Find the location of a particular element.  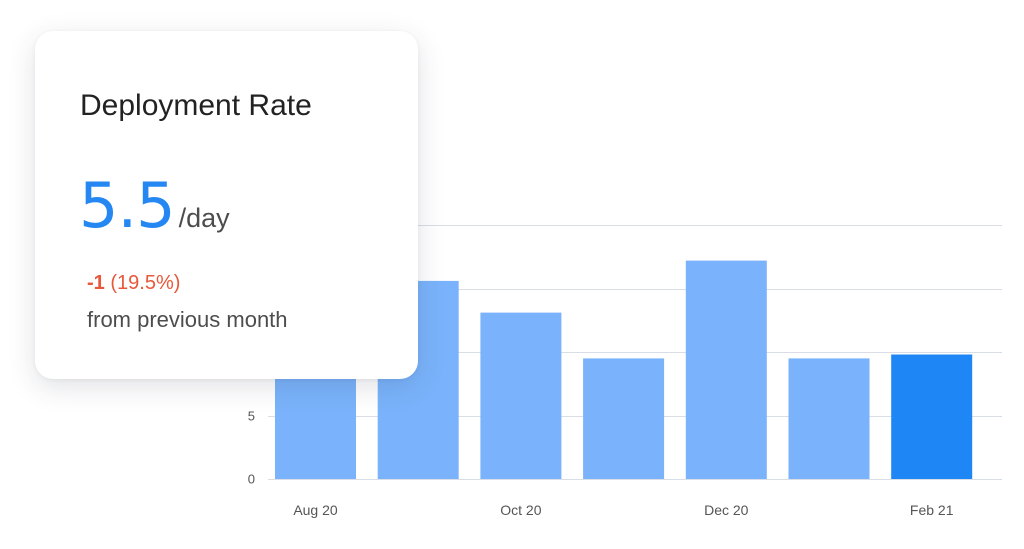

metric-readout: 5.5/day is located at coordinates (154, 205).